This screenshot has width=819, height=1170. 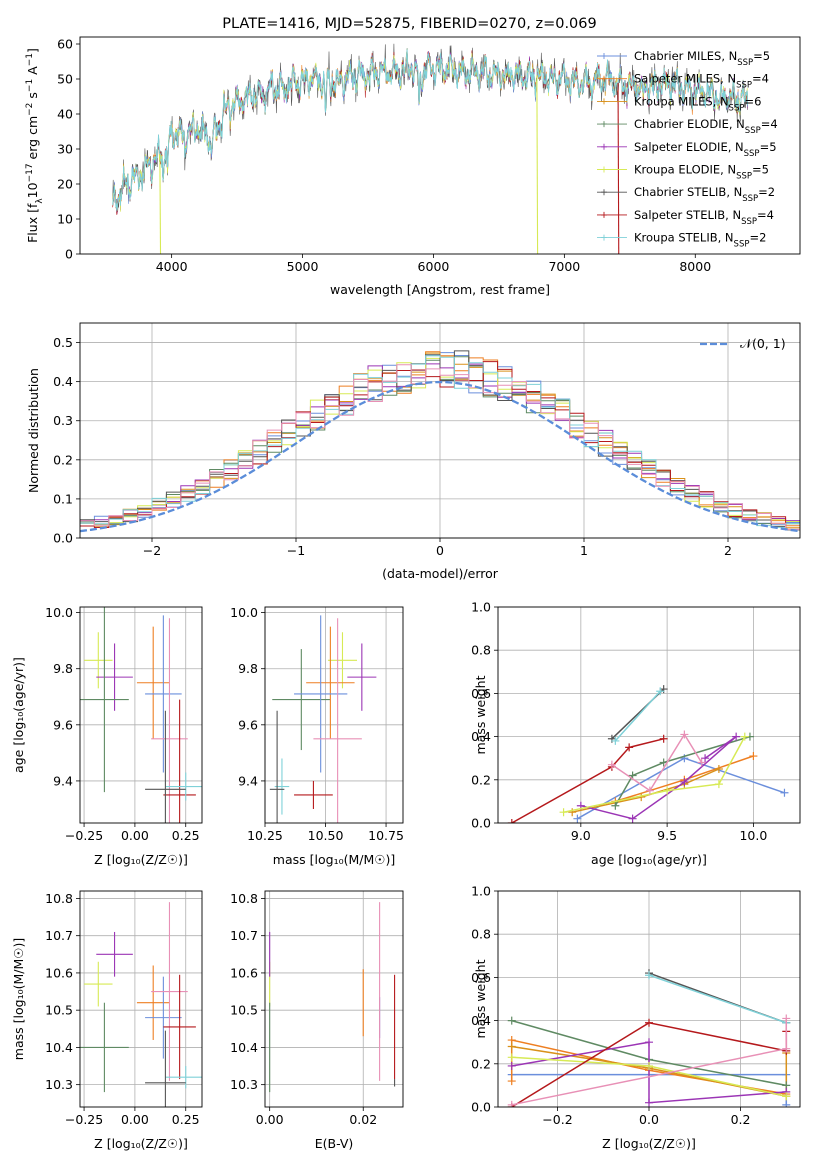 What do you see at coordinates (32, 223) in the screenshot?
I see `y-axis-label-part: Flux [f` at bounding box center [32, 223].